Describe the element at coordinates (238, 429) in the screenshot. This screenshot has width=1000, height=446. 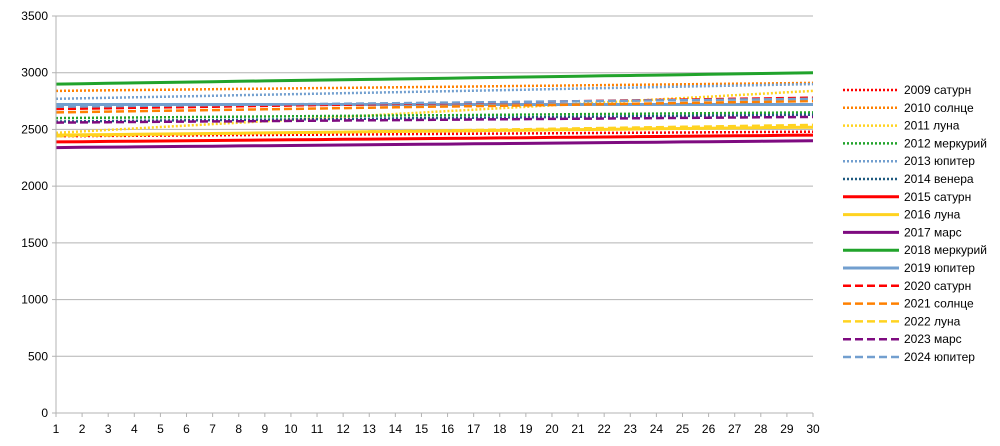
I see `x-tick-label: 8` at that location.